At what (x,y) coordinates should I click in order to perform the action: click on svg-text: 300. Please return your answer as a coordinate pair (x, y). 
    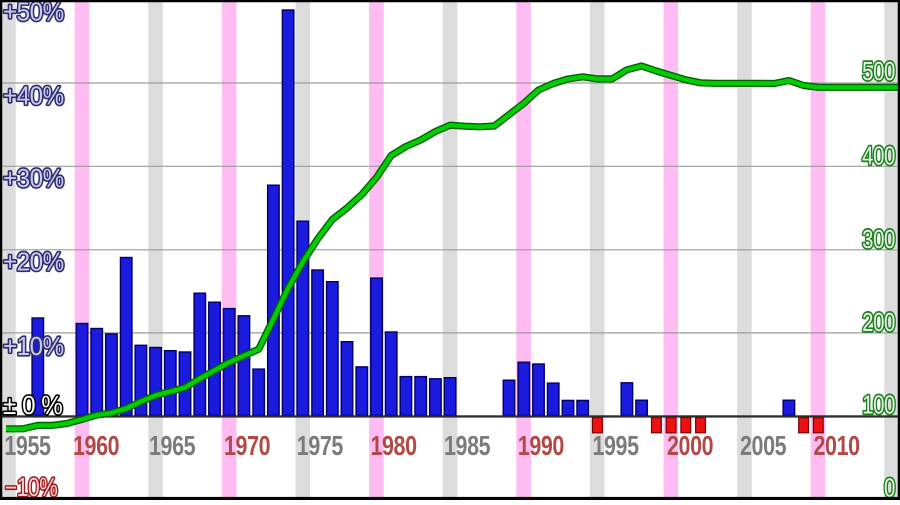
    Looking at the image, I should click on (878, 239).